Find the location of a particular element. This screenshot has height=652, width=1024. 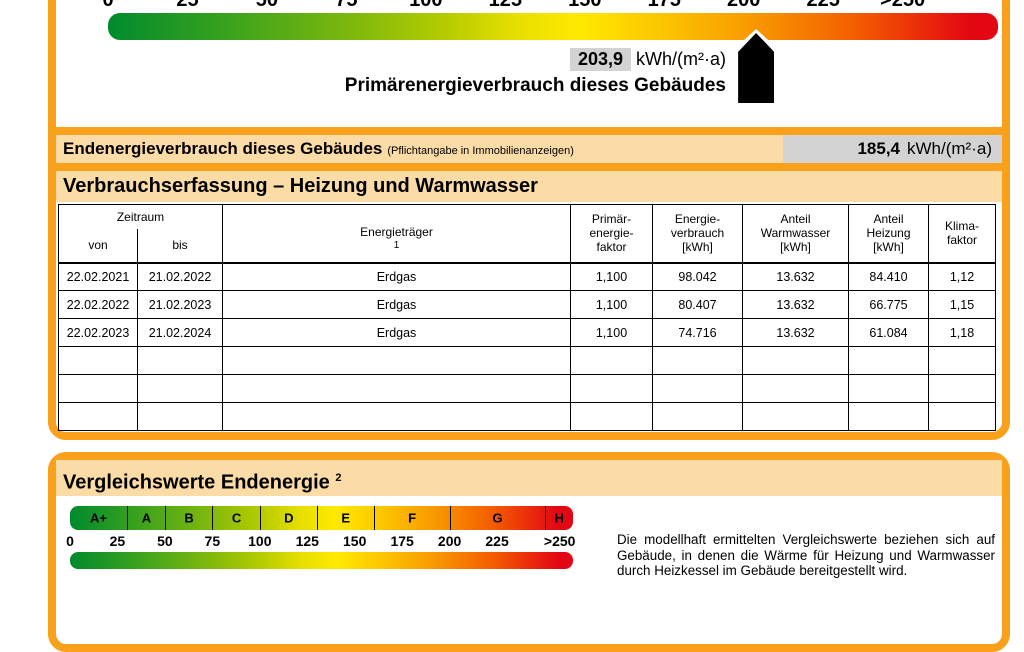

col-header-energietraeger: Energieträger 1 is located at coordinates (396, 233).